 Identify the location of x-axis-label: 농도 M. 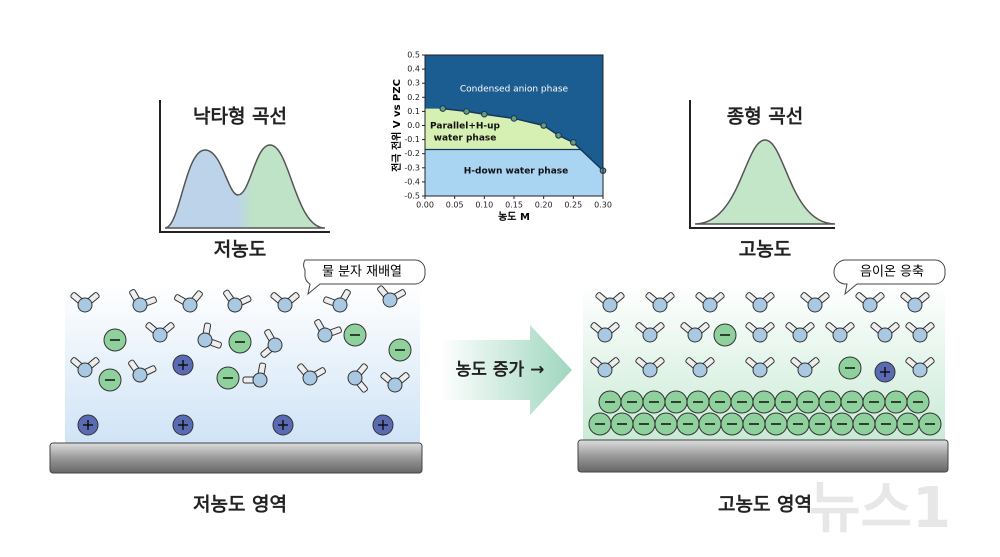
(514, 217).